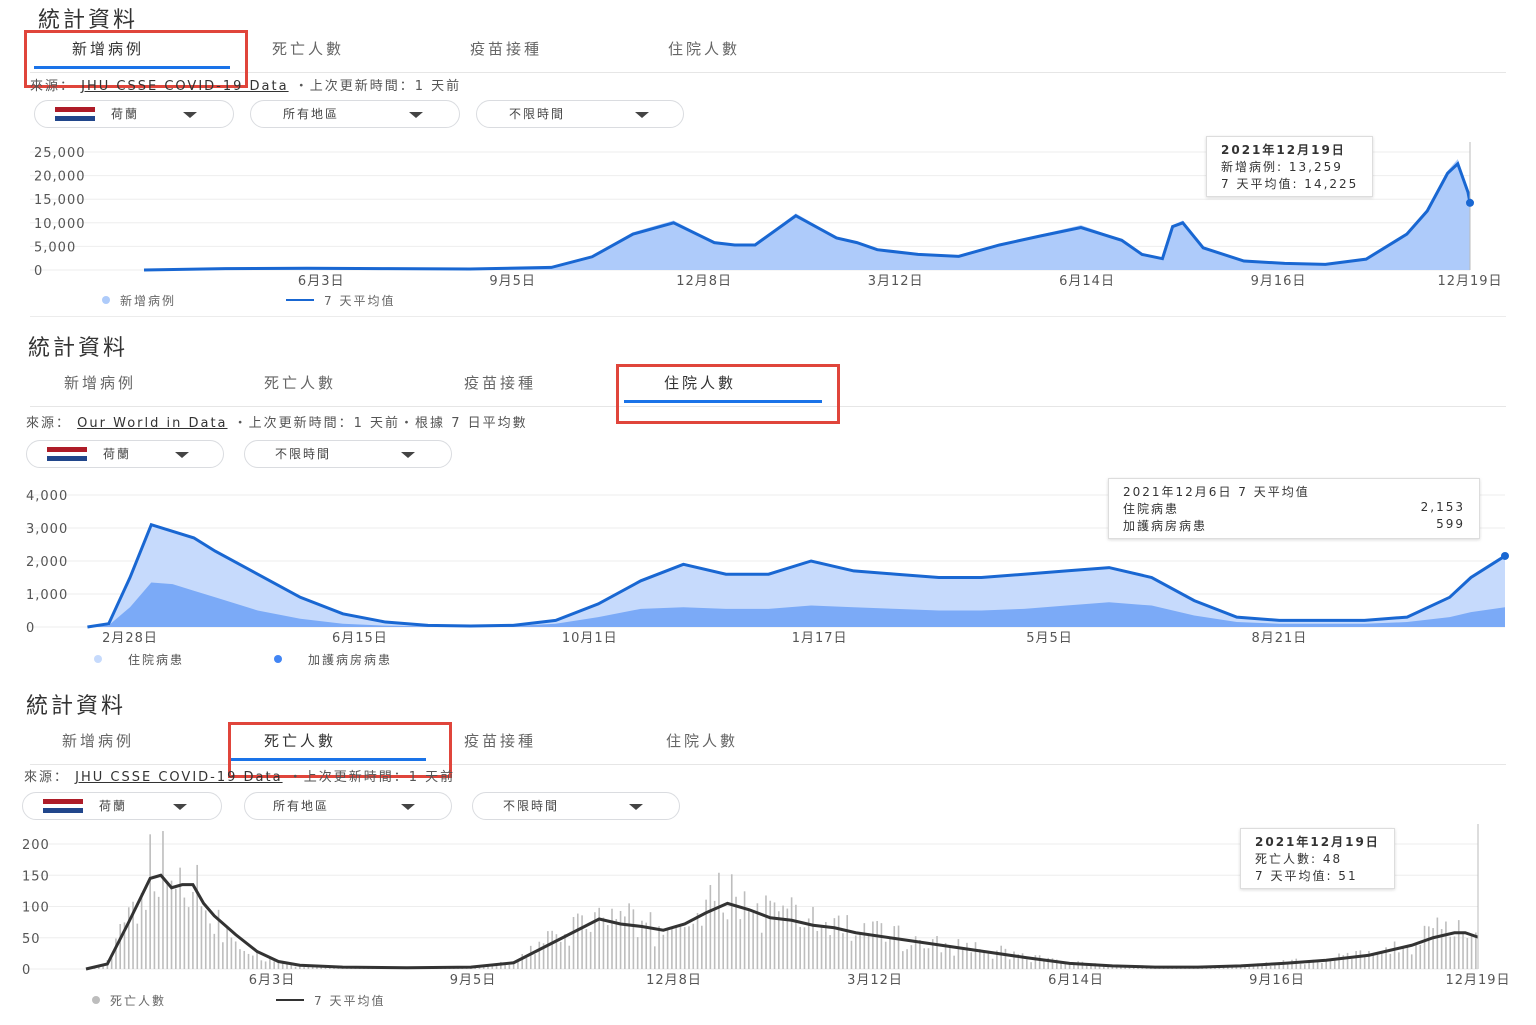 Image resolution: width=1536 pixels, height=1025 pixels. What do you see at coordinates (152, 423) in the screenshot?
I see `source-link: Our World in Data` at bounding box center [152, 423].